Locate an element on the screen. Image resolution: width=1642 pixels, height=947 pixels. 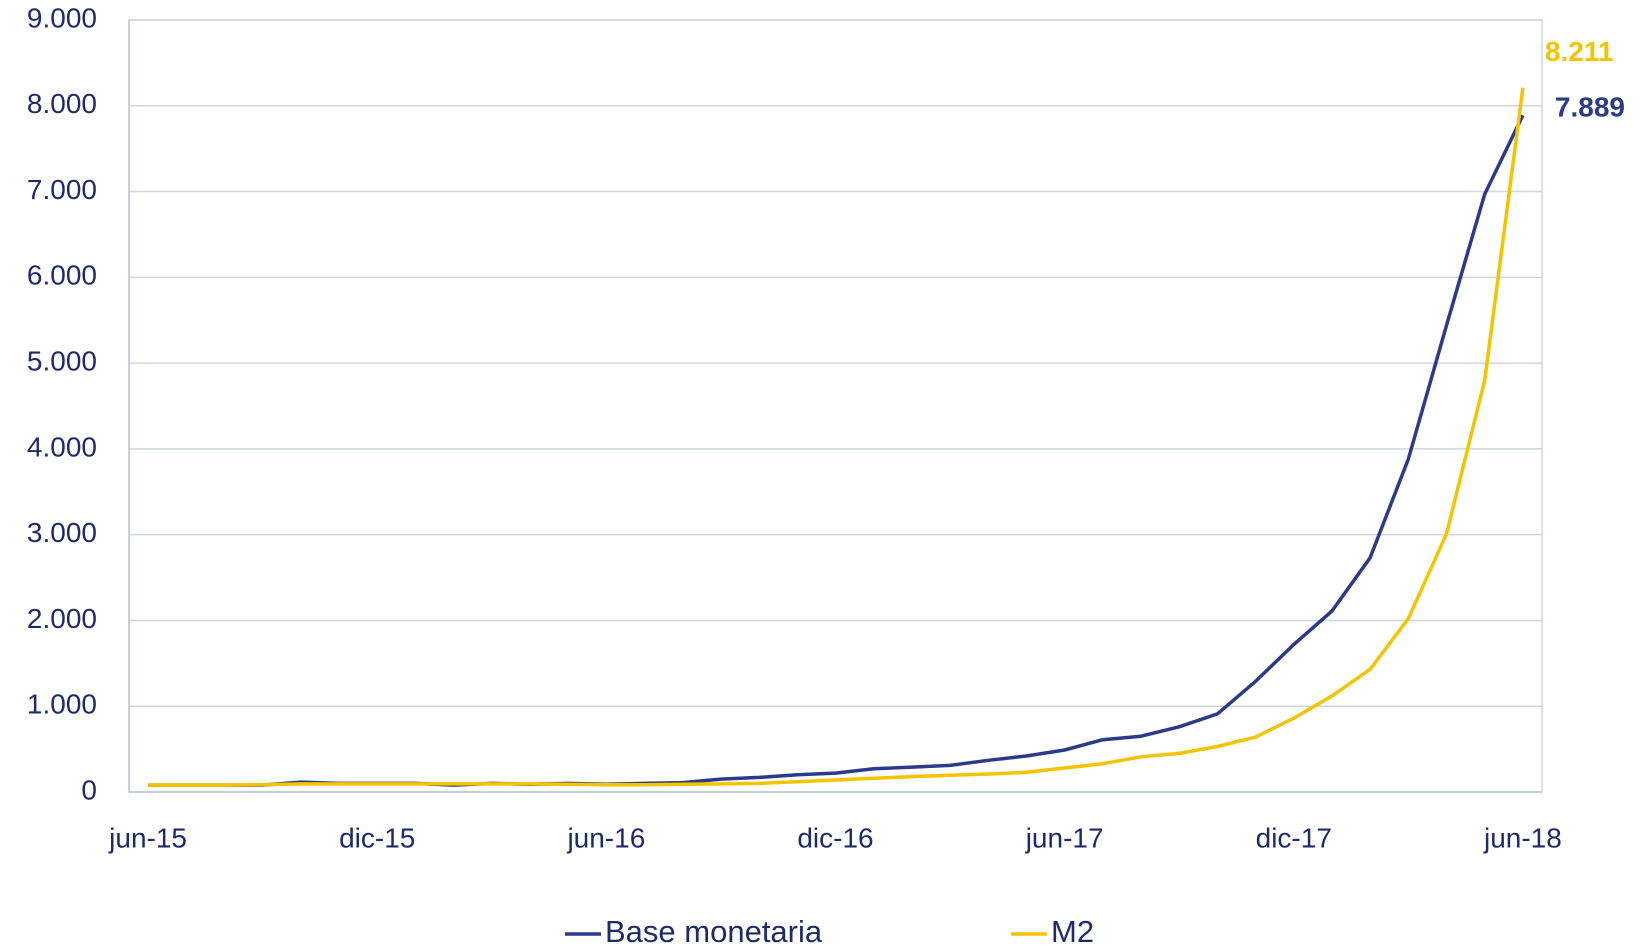
y-tick-label: 9.000 is located at coordinates (62, 17).